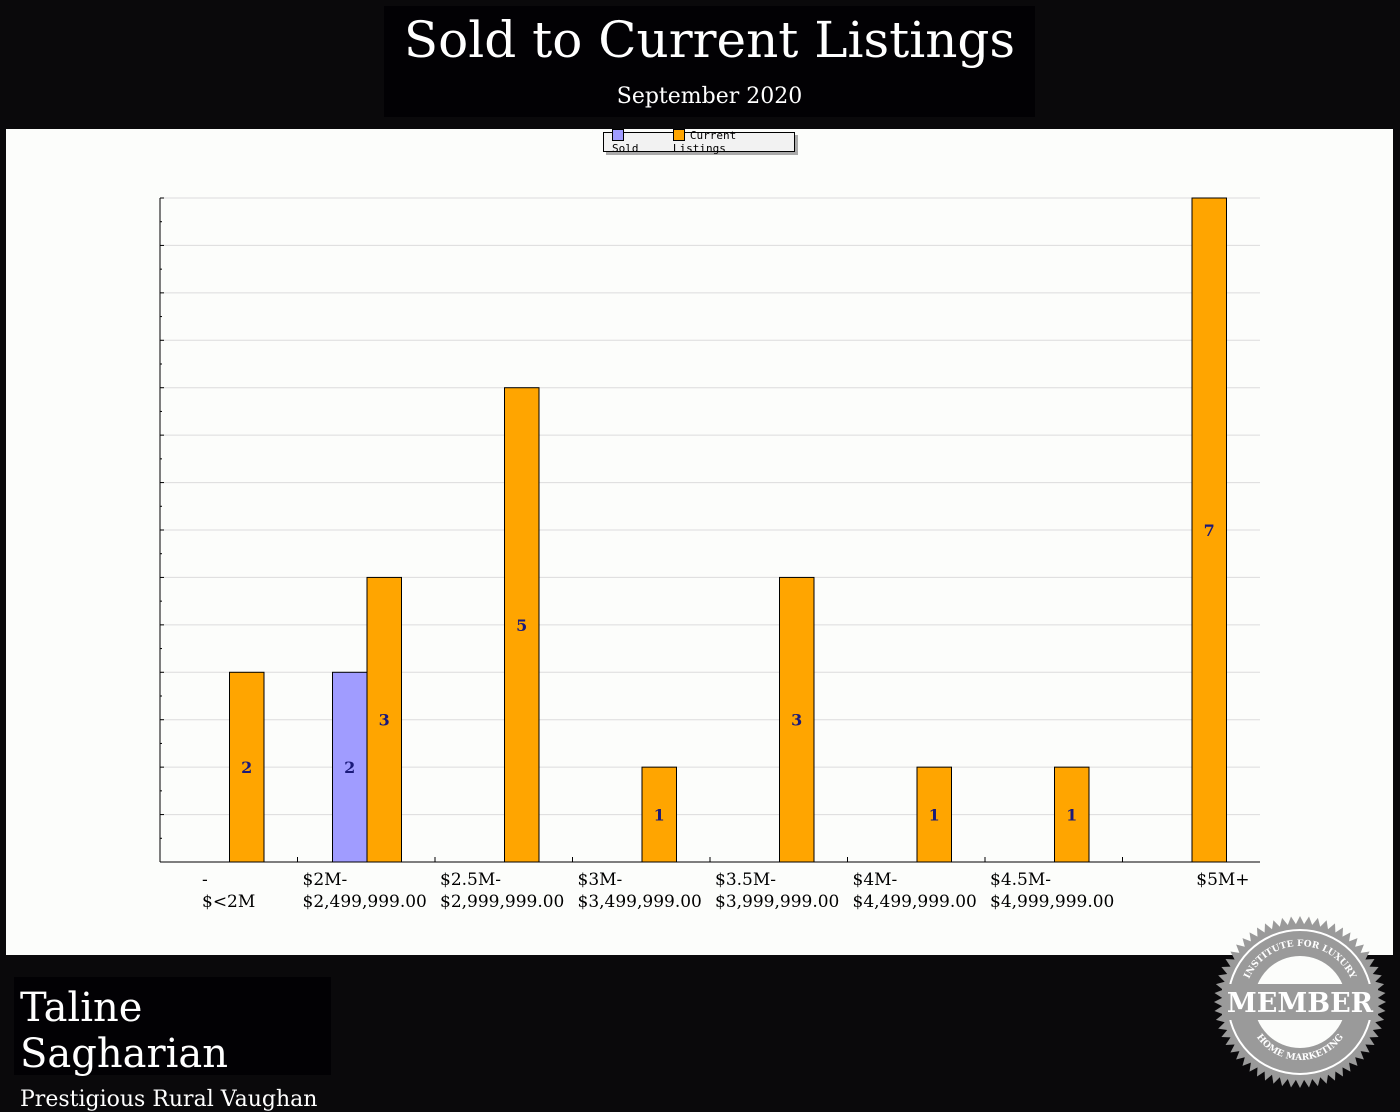  I want to click on x-tick-label: $4,999,999.00, so click(1052, 902).